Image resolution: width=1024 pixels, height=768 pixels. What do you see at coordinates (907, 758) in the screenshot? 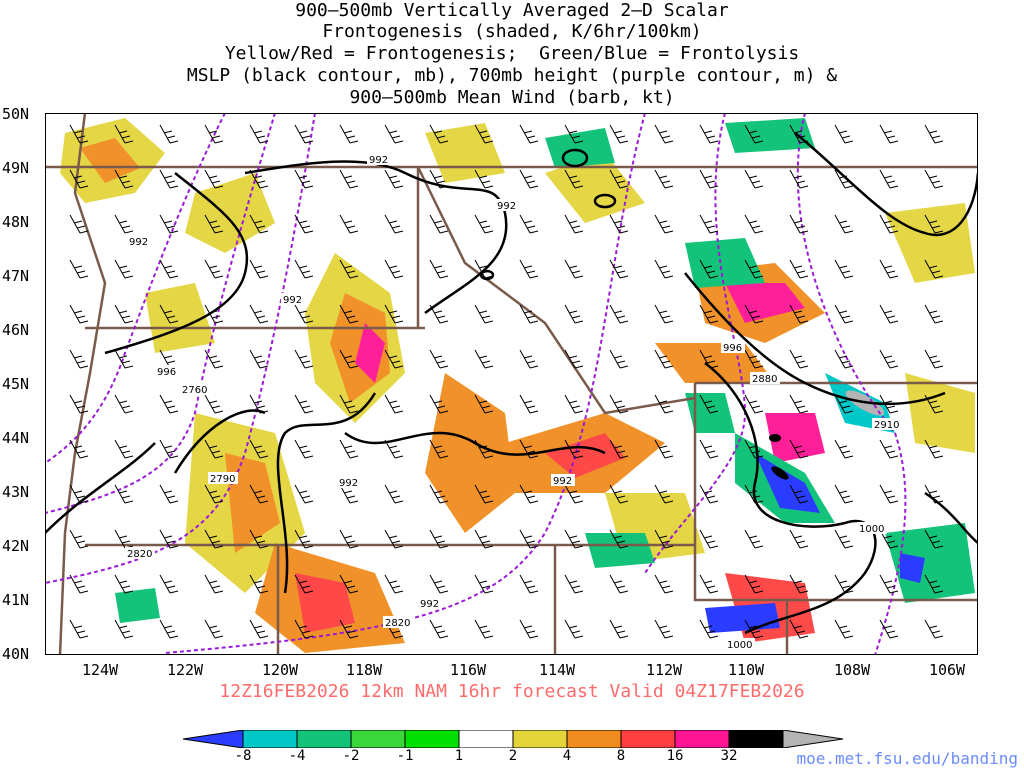
I see `credit-url: moe.met.fsu.edu/banding` at bounding box center [907, 758].